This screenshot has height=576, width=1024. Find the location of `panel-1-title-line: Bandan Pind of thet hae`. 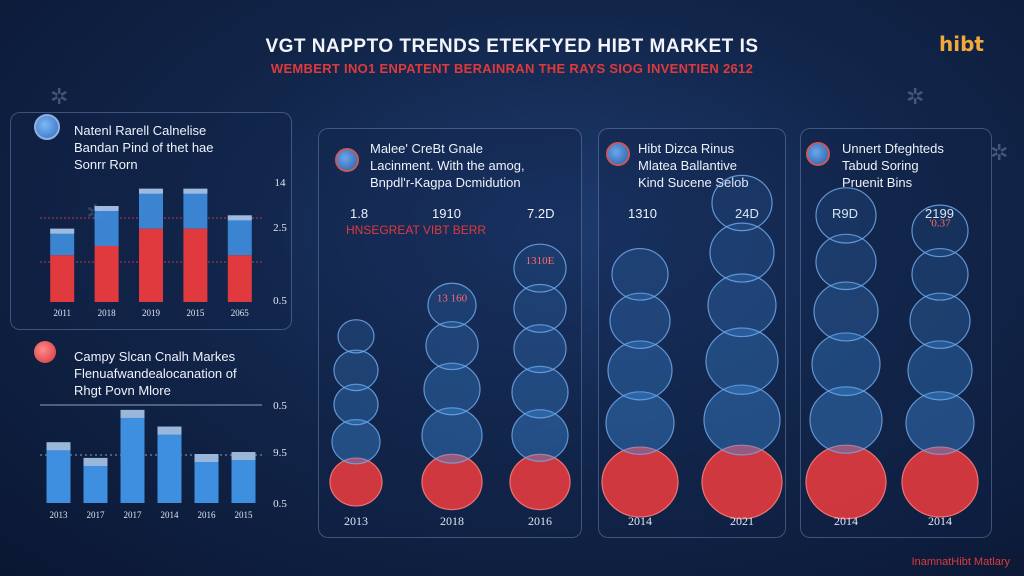

panel-1-title-line: Bandan Pind of thet hae is located at coordinates (144, 147).